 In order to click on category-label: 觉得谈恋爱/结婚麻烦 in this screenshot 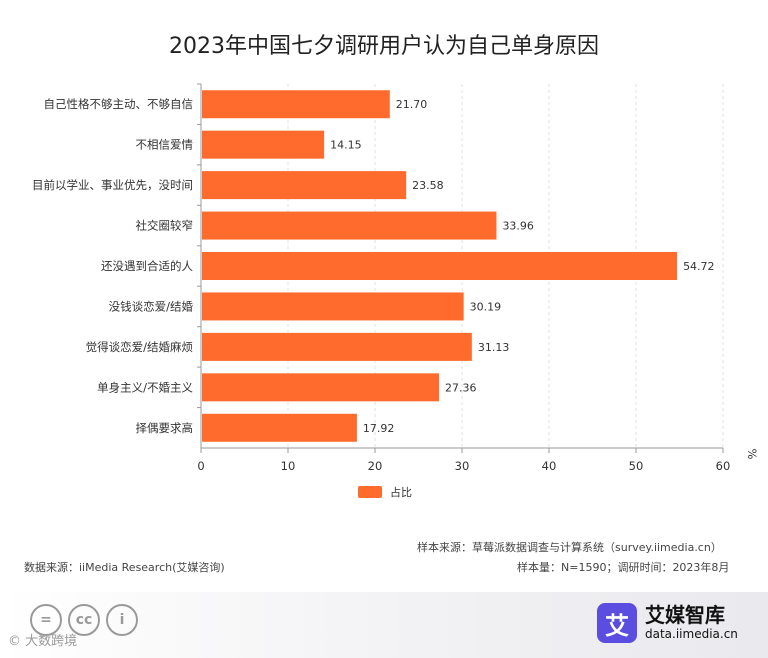, I will do `click(139, 347)`.